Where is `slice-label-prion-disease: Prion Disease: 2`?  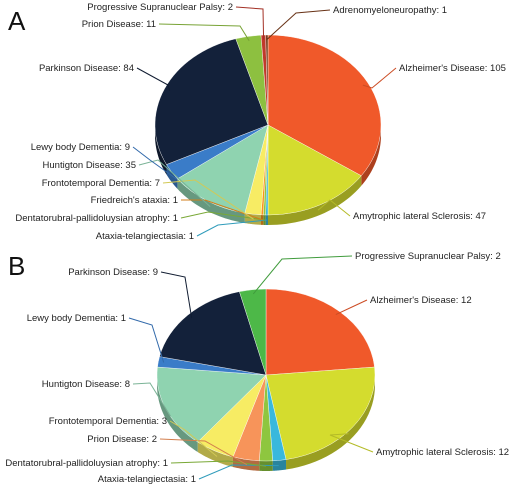
slice-label-prion-disease: Prion Disease: 2 is located at coordinates (122, 439).